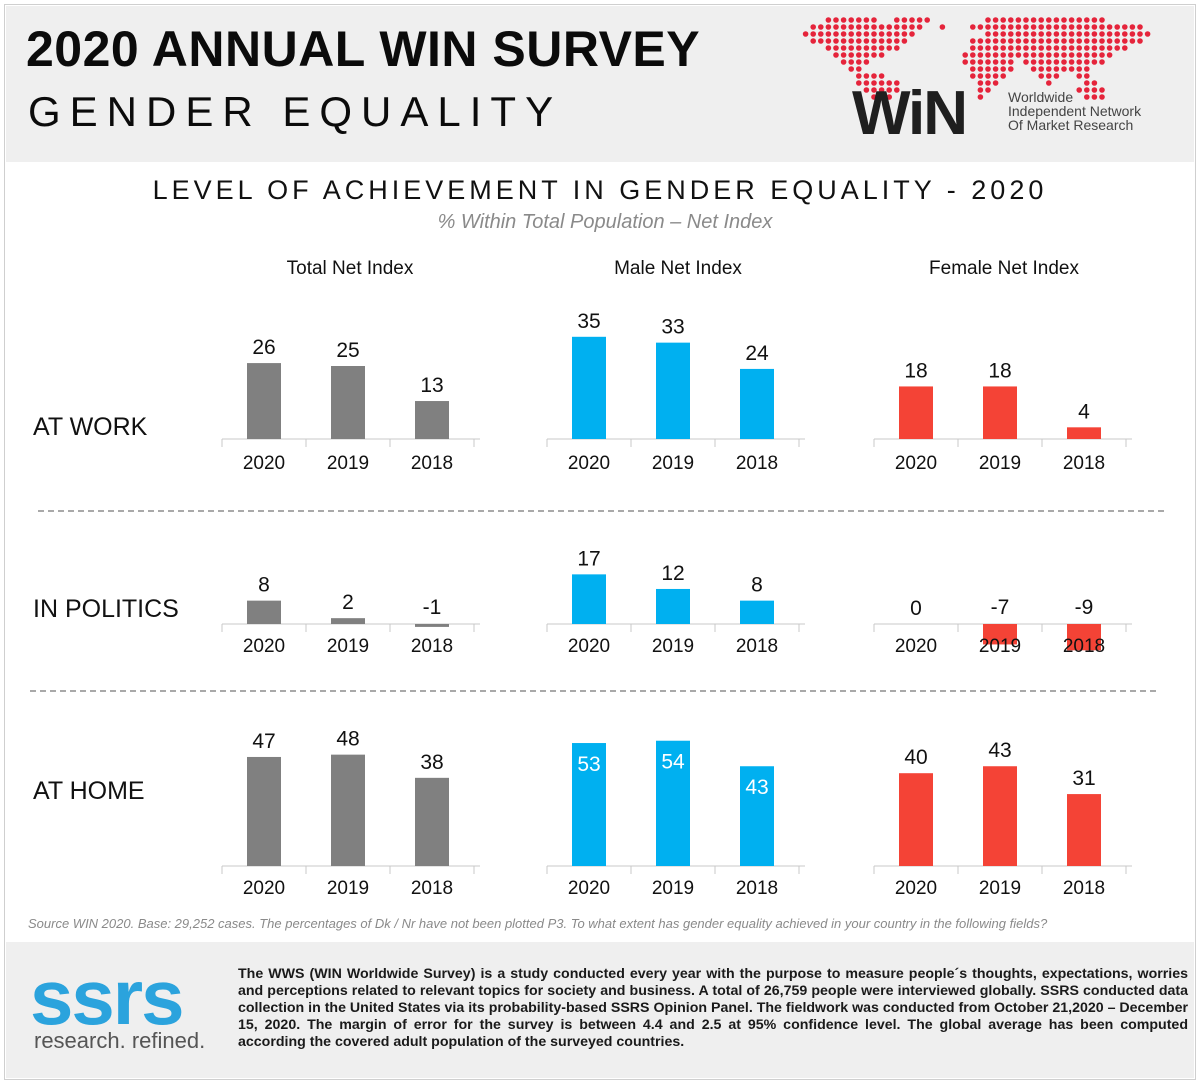 The image size is (1200, 1084). I want to click on data-label: 18, so click(999, 370).